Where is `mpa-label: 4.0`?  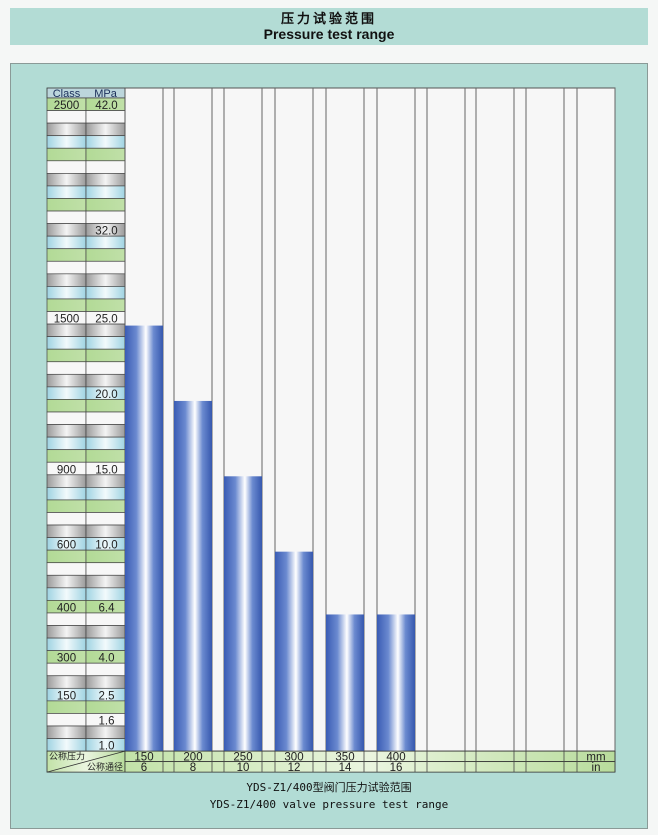
mpa-label: 4.0 is located at coordinates (107, 659).